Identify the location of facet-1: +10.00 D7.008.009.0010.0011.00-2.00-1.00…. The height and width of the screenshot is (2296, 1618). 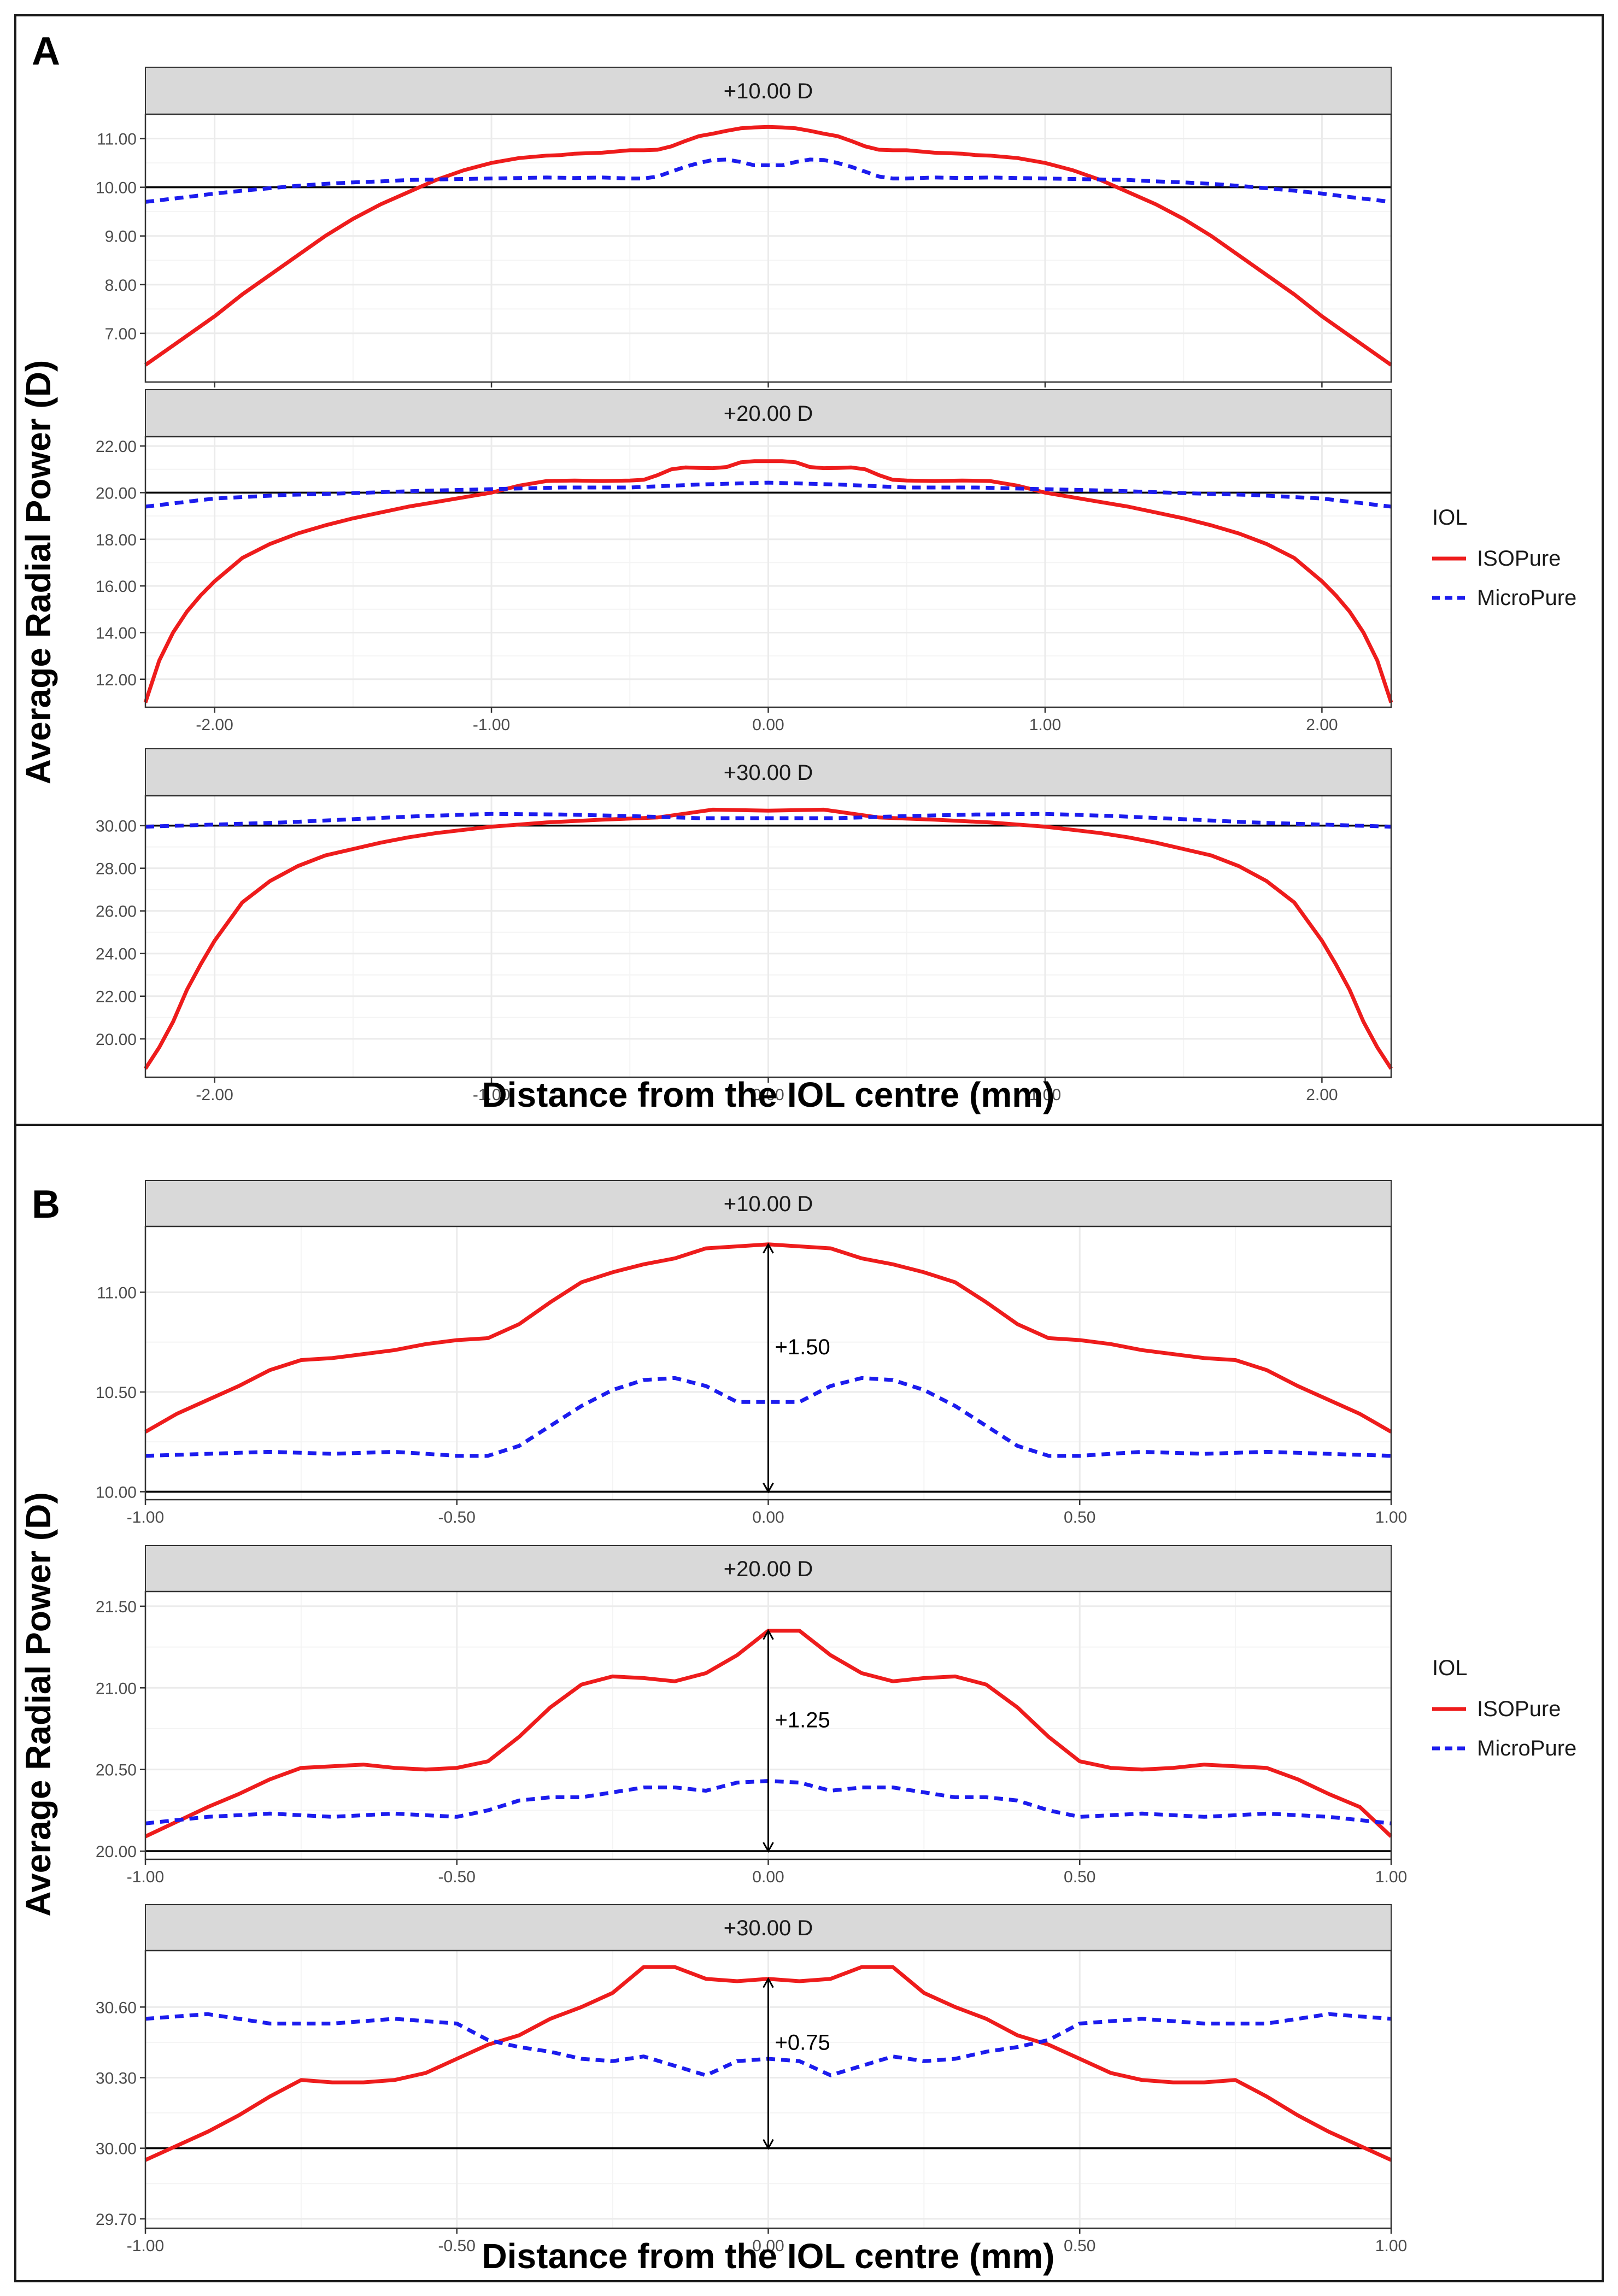
(744, 238).